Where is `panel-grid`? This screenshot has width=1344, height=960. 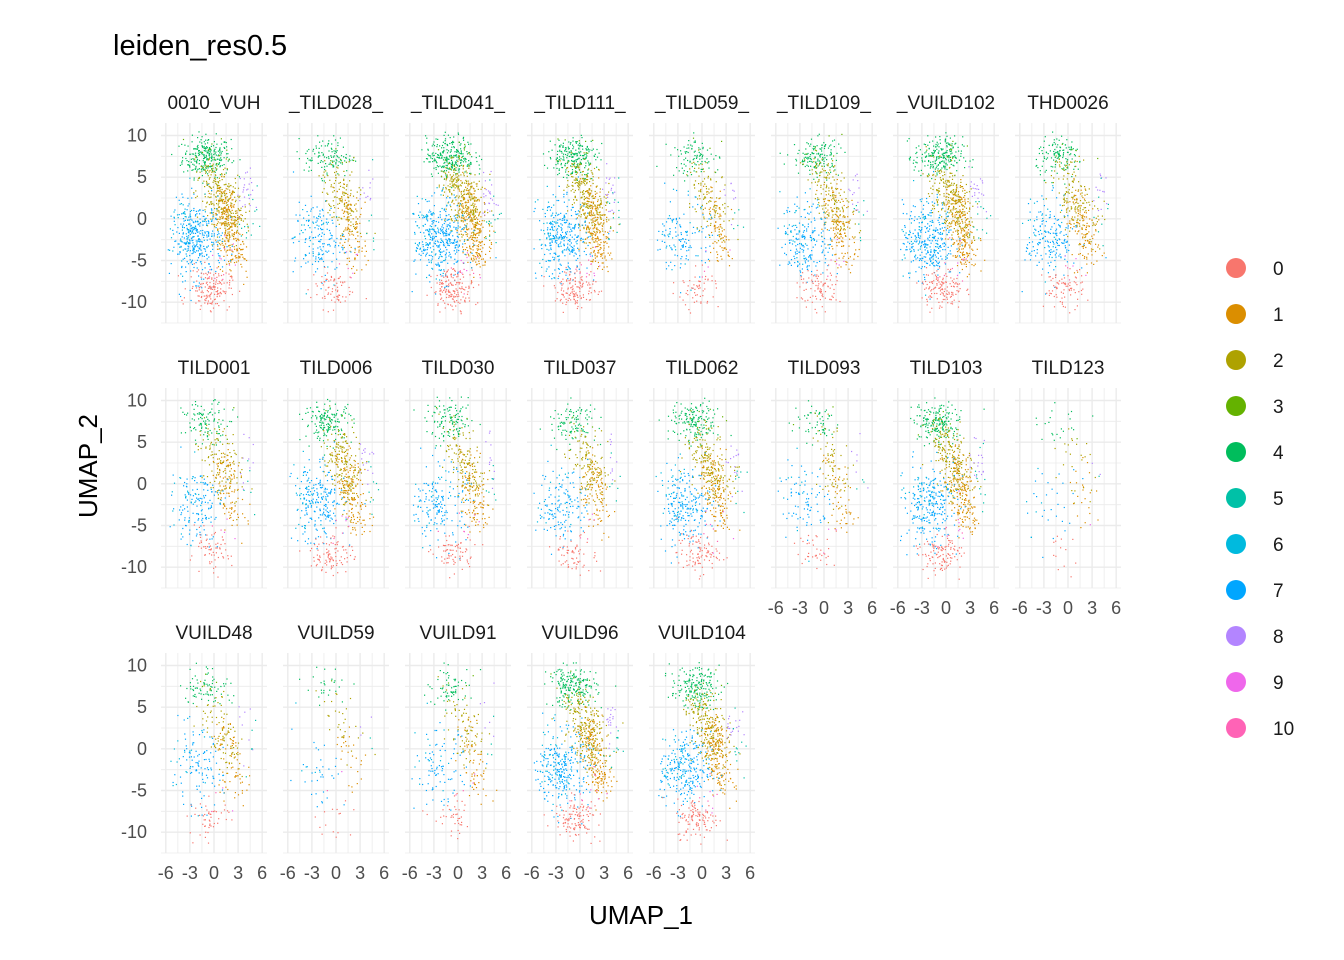
panel-grid is located at coordinates (214, 223).